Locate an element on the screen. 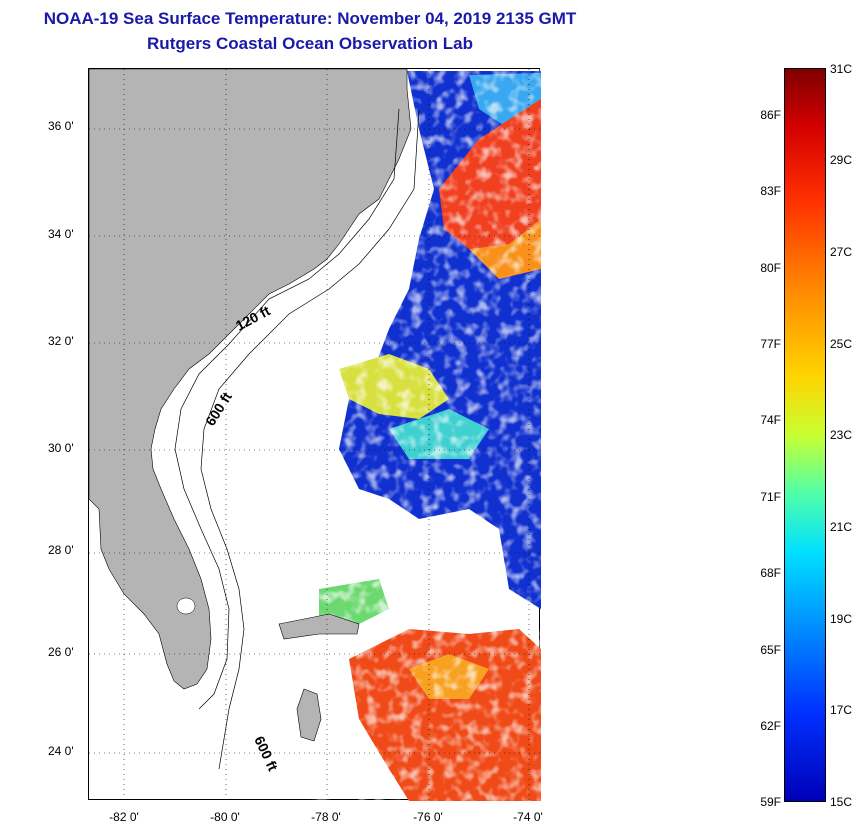 The width and height of the screenshot is (865, 832). land-bahamas-andros is located at coordinates (309, 715).